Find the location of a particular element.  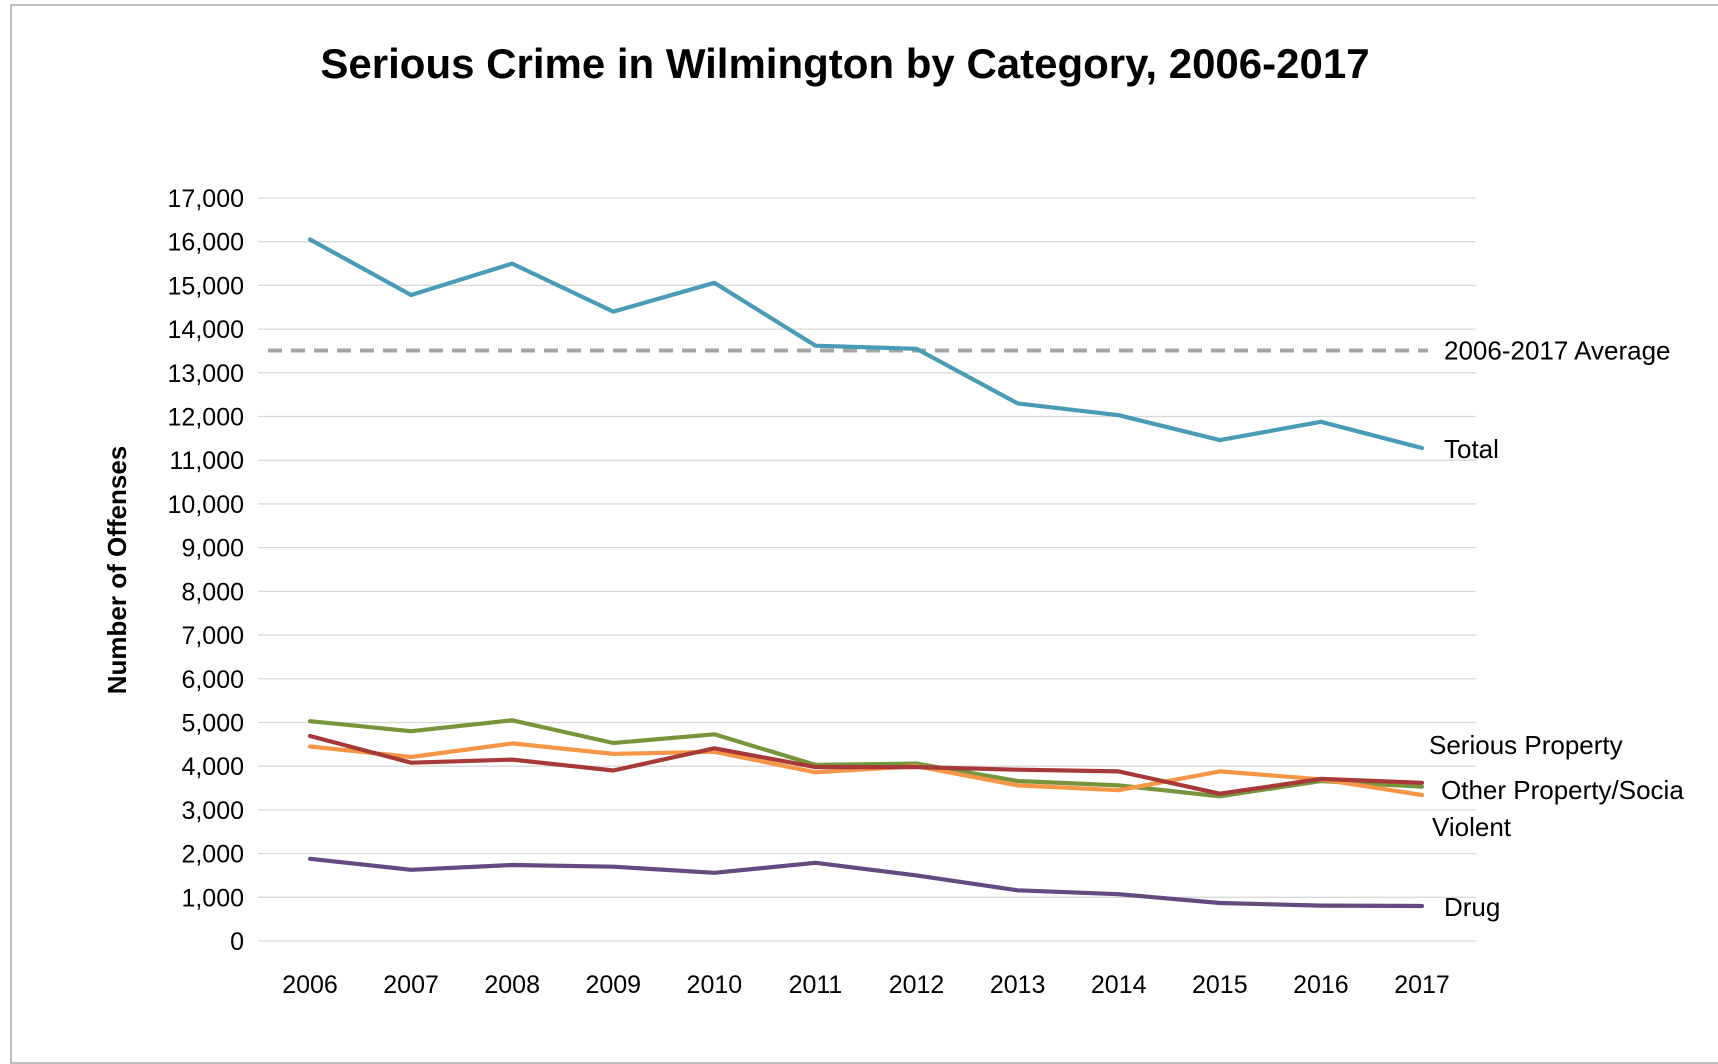

y-tick-label: 8,000 is located at coordinates (212, 592).